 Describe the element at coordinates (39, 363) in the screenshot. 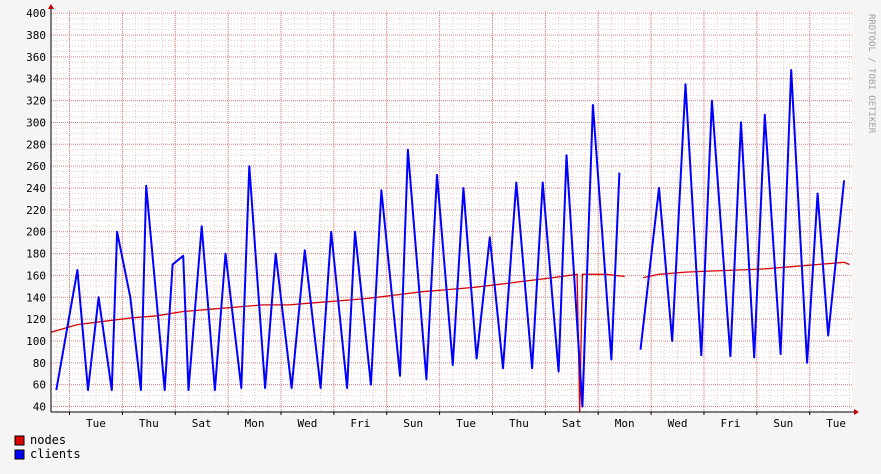

I see `y-tick-label: 80` at that location.